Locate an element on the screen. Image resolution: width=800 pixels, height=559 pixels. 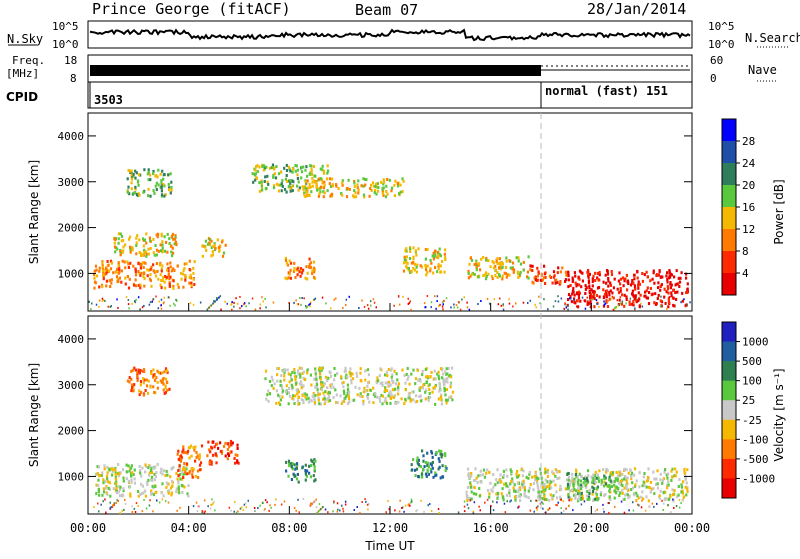
y-tick-label: 3000 is located at coordinates (71, 385).